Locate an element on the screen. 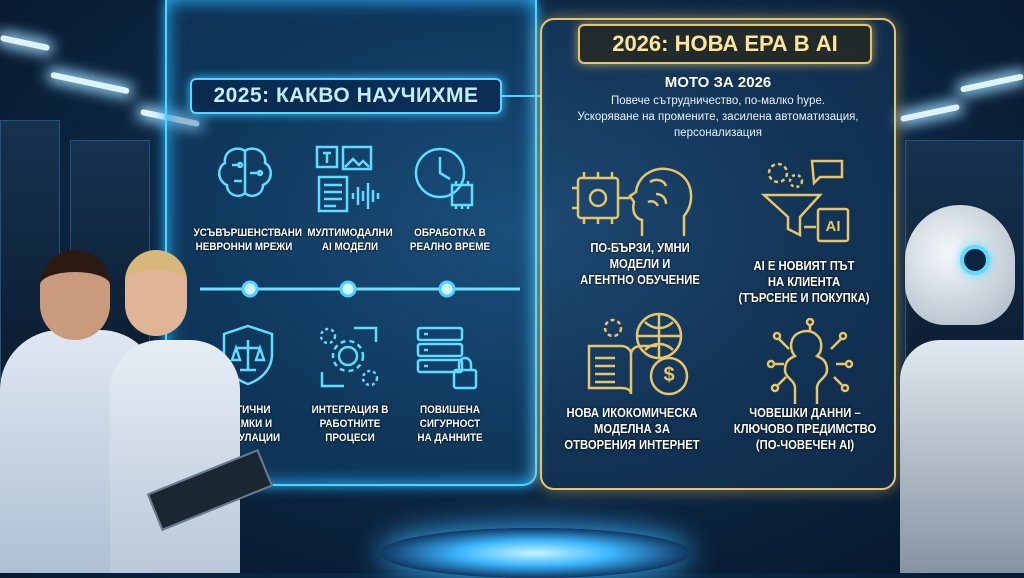 The height and width of the screenshot is (578, 1024). item-label: ОБРАБОТКА В РЕАЛНО ВРЕМЕ is located at coordinates (450, 240).